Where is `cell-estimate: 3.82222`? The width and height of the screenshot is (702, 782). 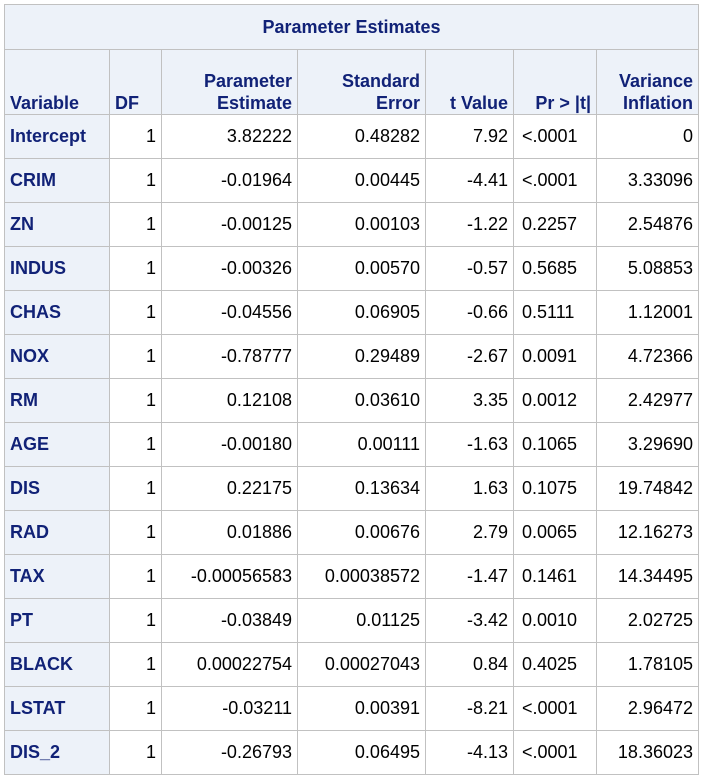 cell-estimate: 3.82222 is located at coordinates (229, 136).